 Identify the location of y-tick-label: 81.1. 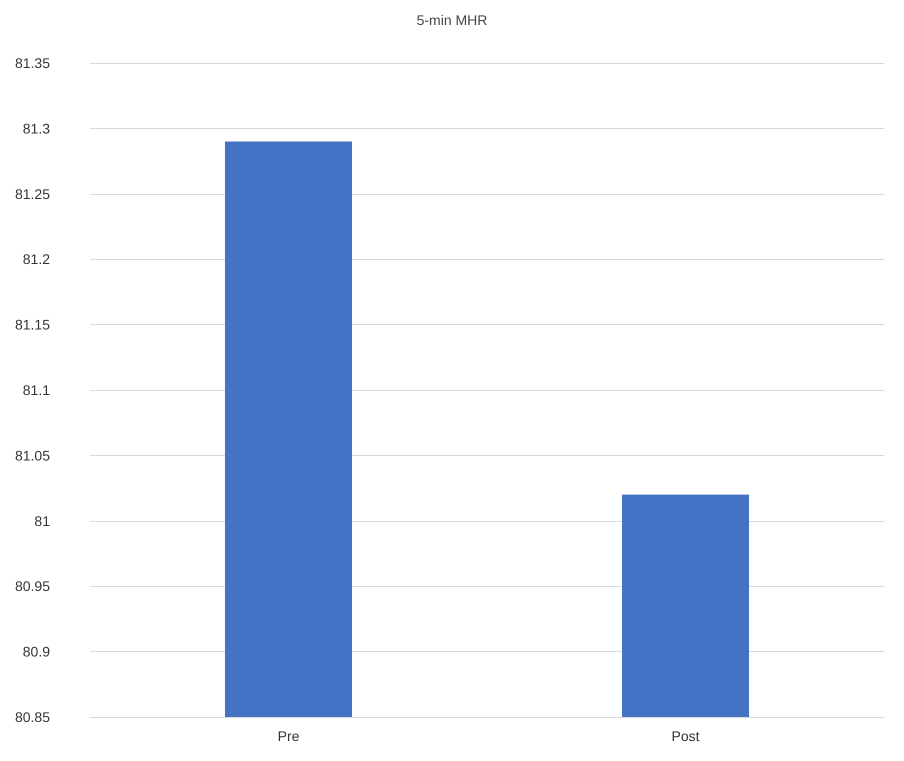
(36, 390).